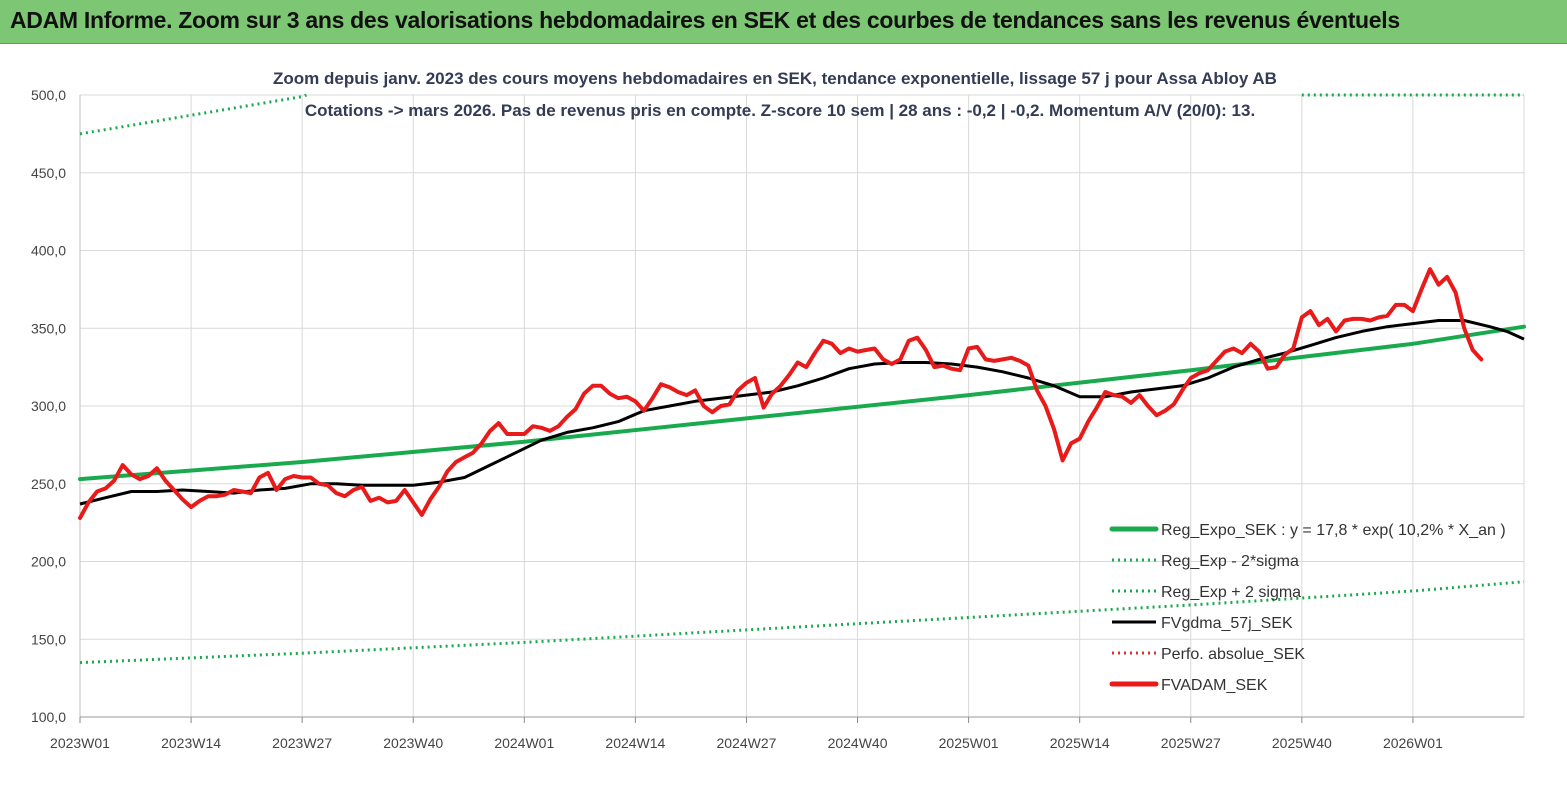 The height and width of the screenshot is (792, 1567). What do you see at coordinates (524, 743) in the screenshot?
I see `x-tick-label: 2024W01` at bounding box center [524, 743].